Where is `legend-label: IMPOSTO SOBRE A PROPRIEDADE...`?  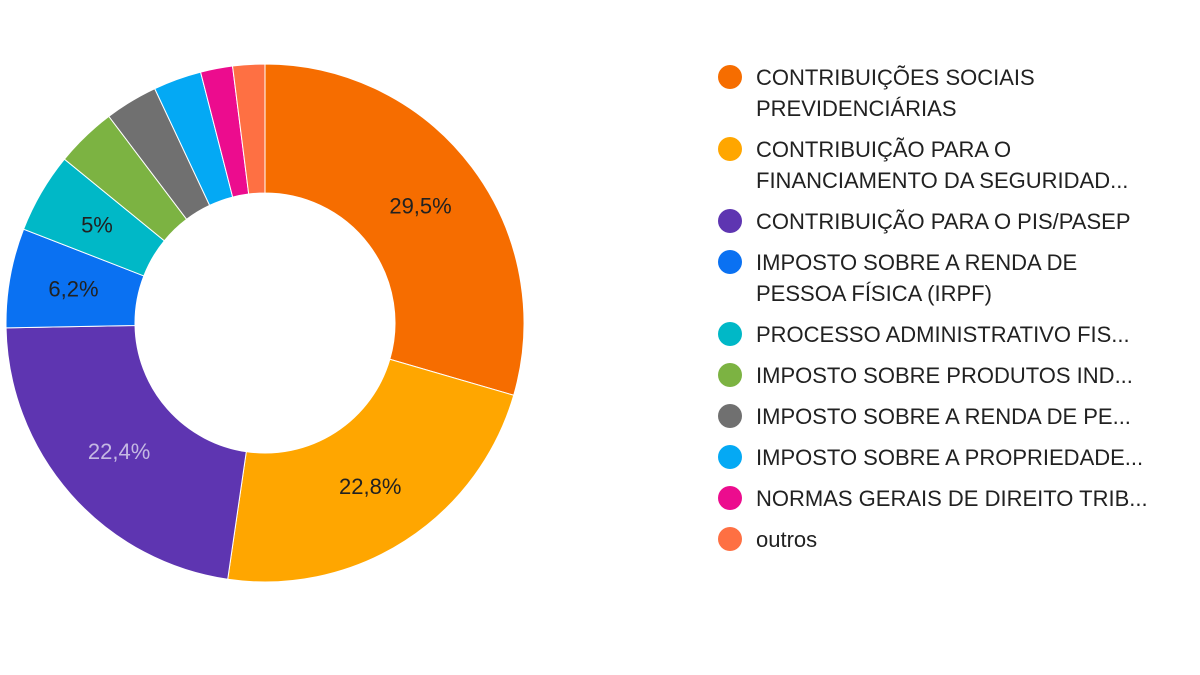 legend-label: IMPOSTO SOBRE A PROPRIEDADE... is located at coordinates (950, 457).